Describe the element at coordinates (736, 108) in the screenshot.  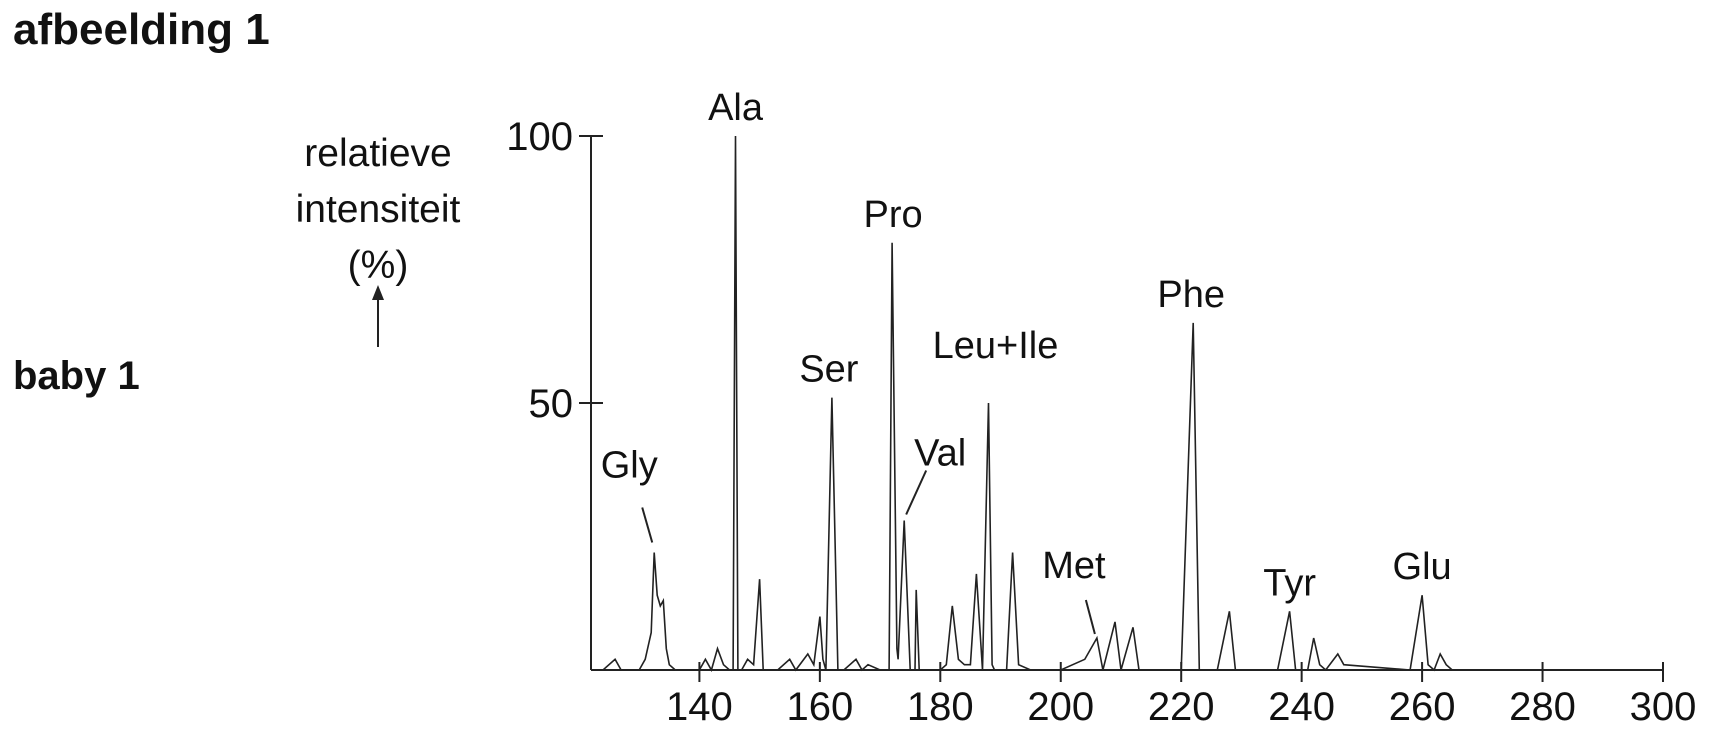
I see `peak-label-ala: Ala` at that location.